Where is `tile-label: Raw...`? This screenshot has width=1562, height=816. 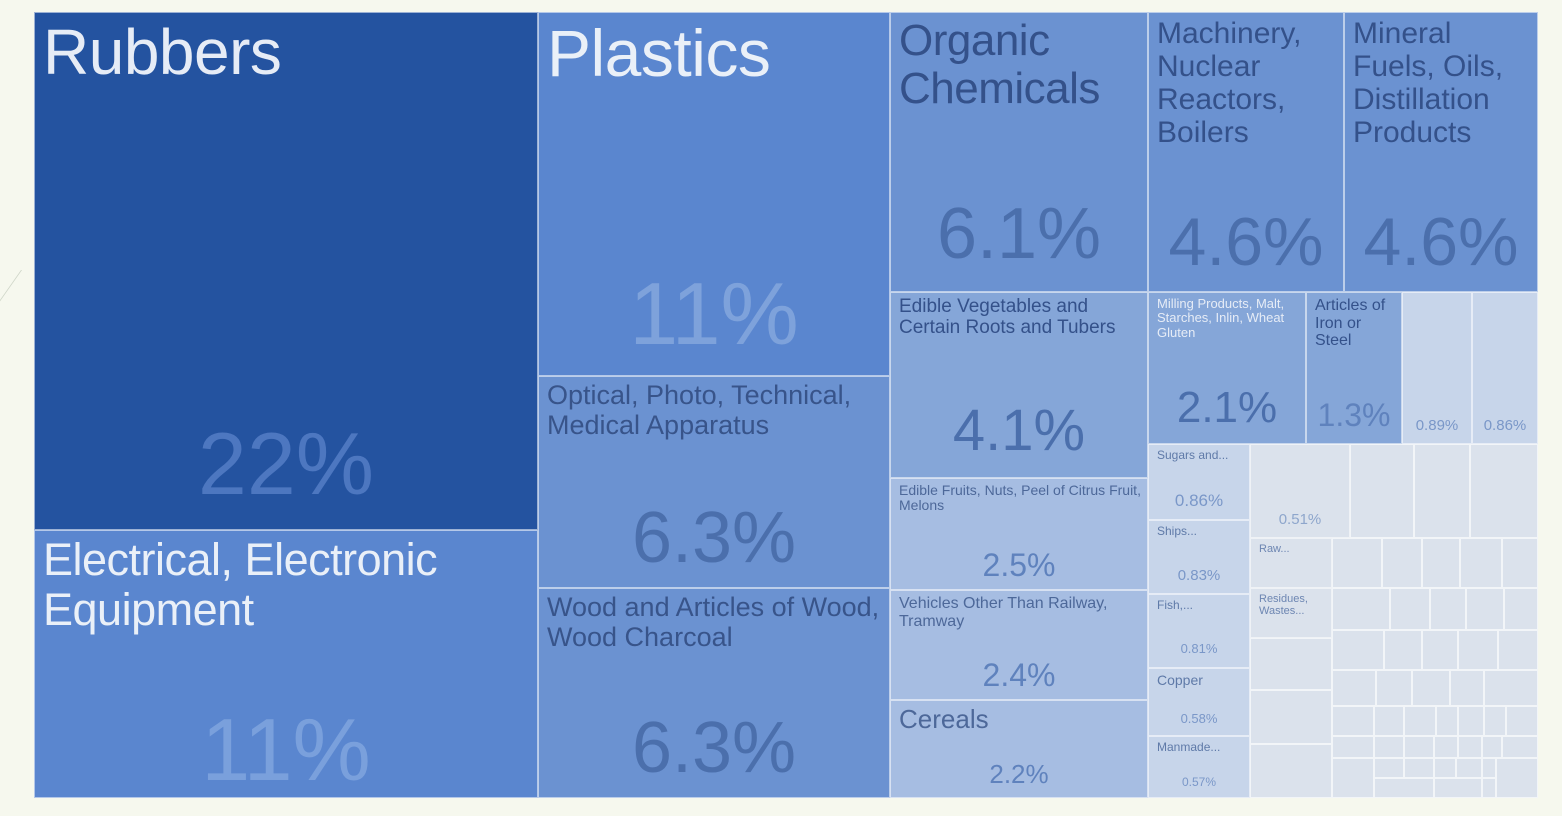 tile-label: Raw... is located at coordinates (1274, 549).